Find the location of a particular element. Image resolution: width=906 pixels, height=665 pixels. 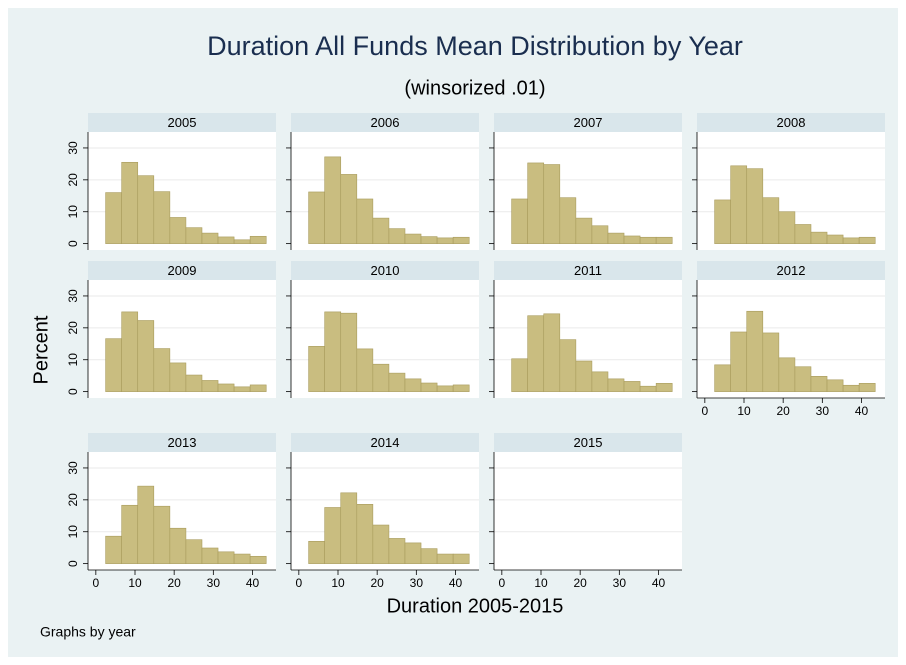

note: Graphs by year is located at coordinates (88, 632).